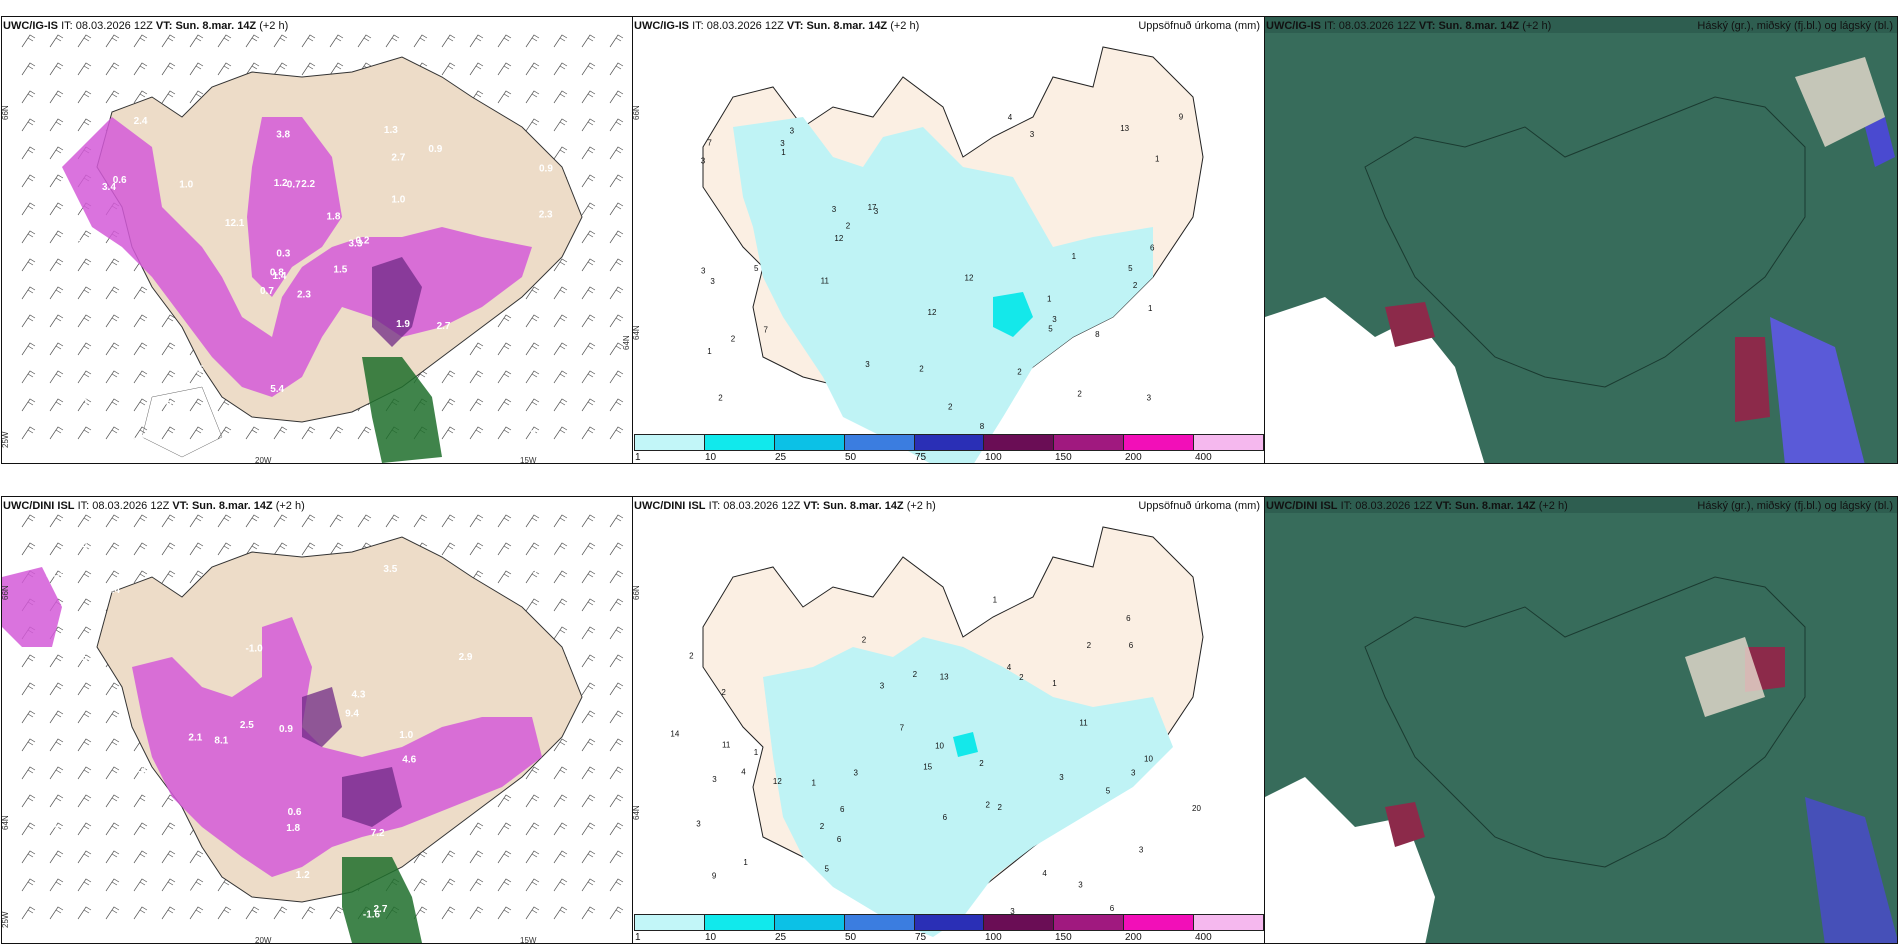  I want to click on map-value: 4.0, so click(89, 546).